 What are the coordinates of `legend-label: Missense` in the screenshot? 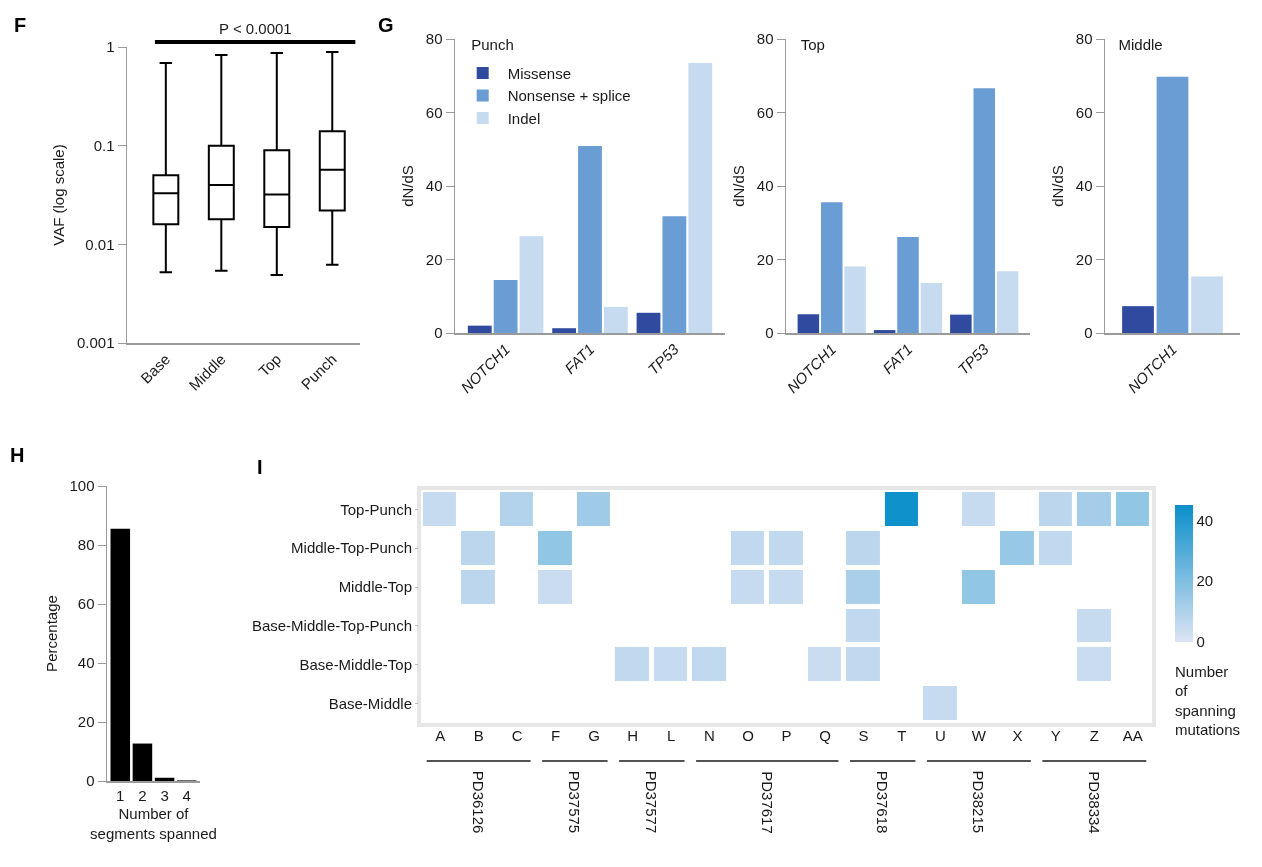 It's located at (539, 73).